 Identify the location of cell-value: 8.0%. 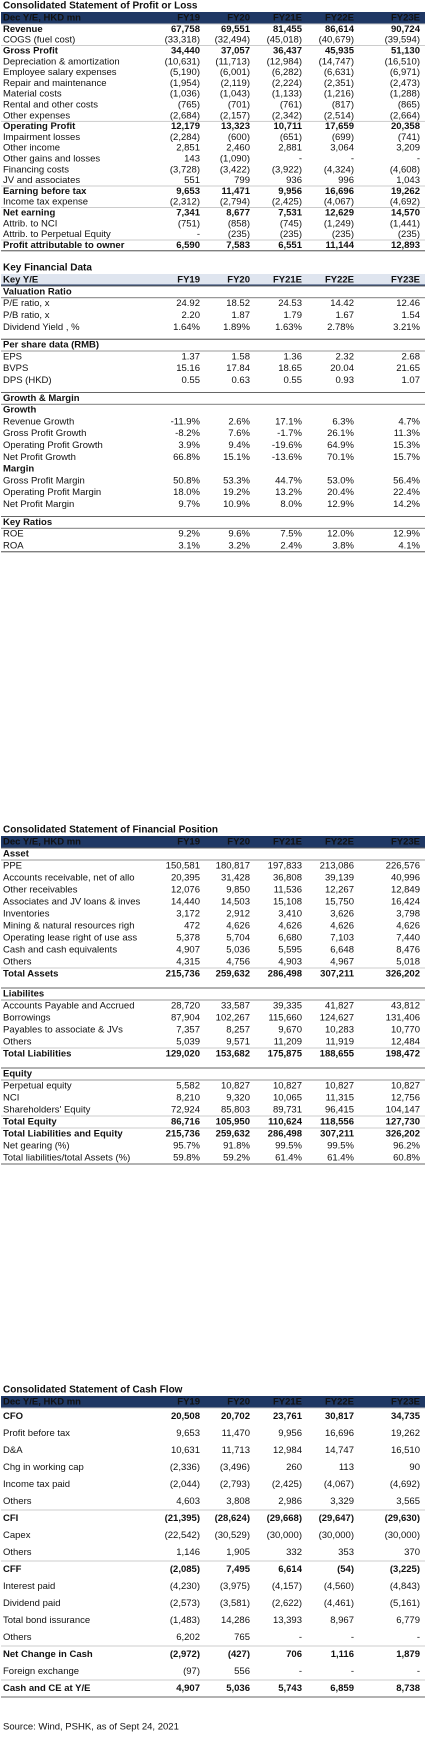
(291, 504).